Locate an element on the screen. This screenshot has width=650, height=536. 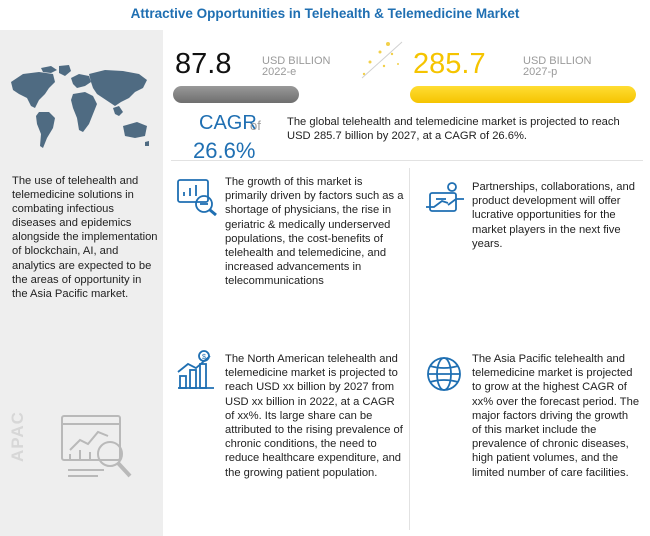
world-map-icon is located at coordinates (80, 106).